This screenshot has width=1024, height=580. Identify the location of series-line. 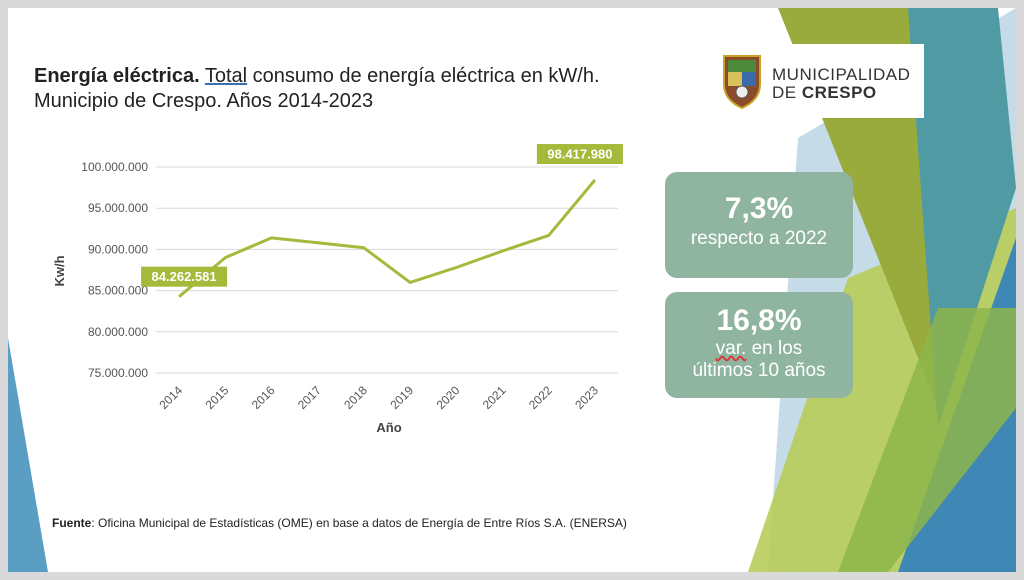
(387, 238).